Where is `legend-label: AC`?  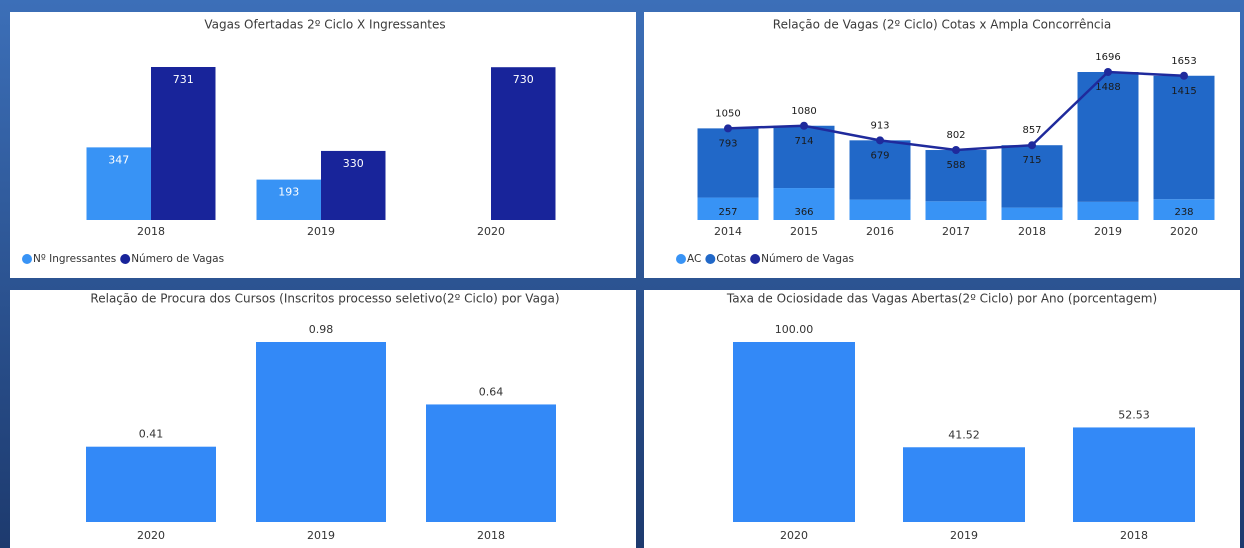
legend-label: AC is located at coordinates (694, 259).